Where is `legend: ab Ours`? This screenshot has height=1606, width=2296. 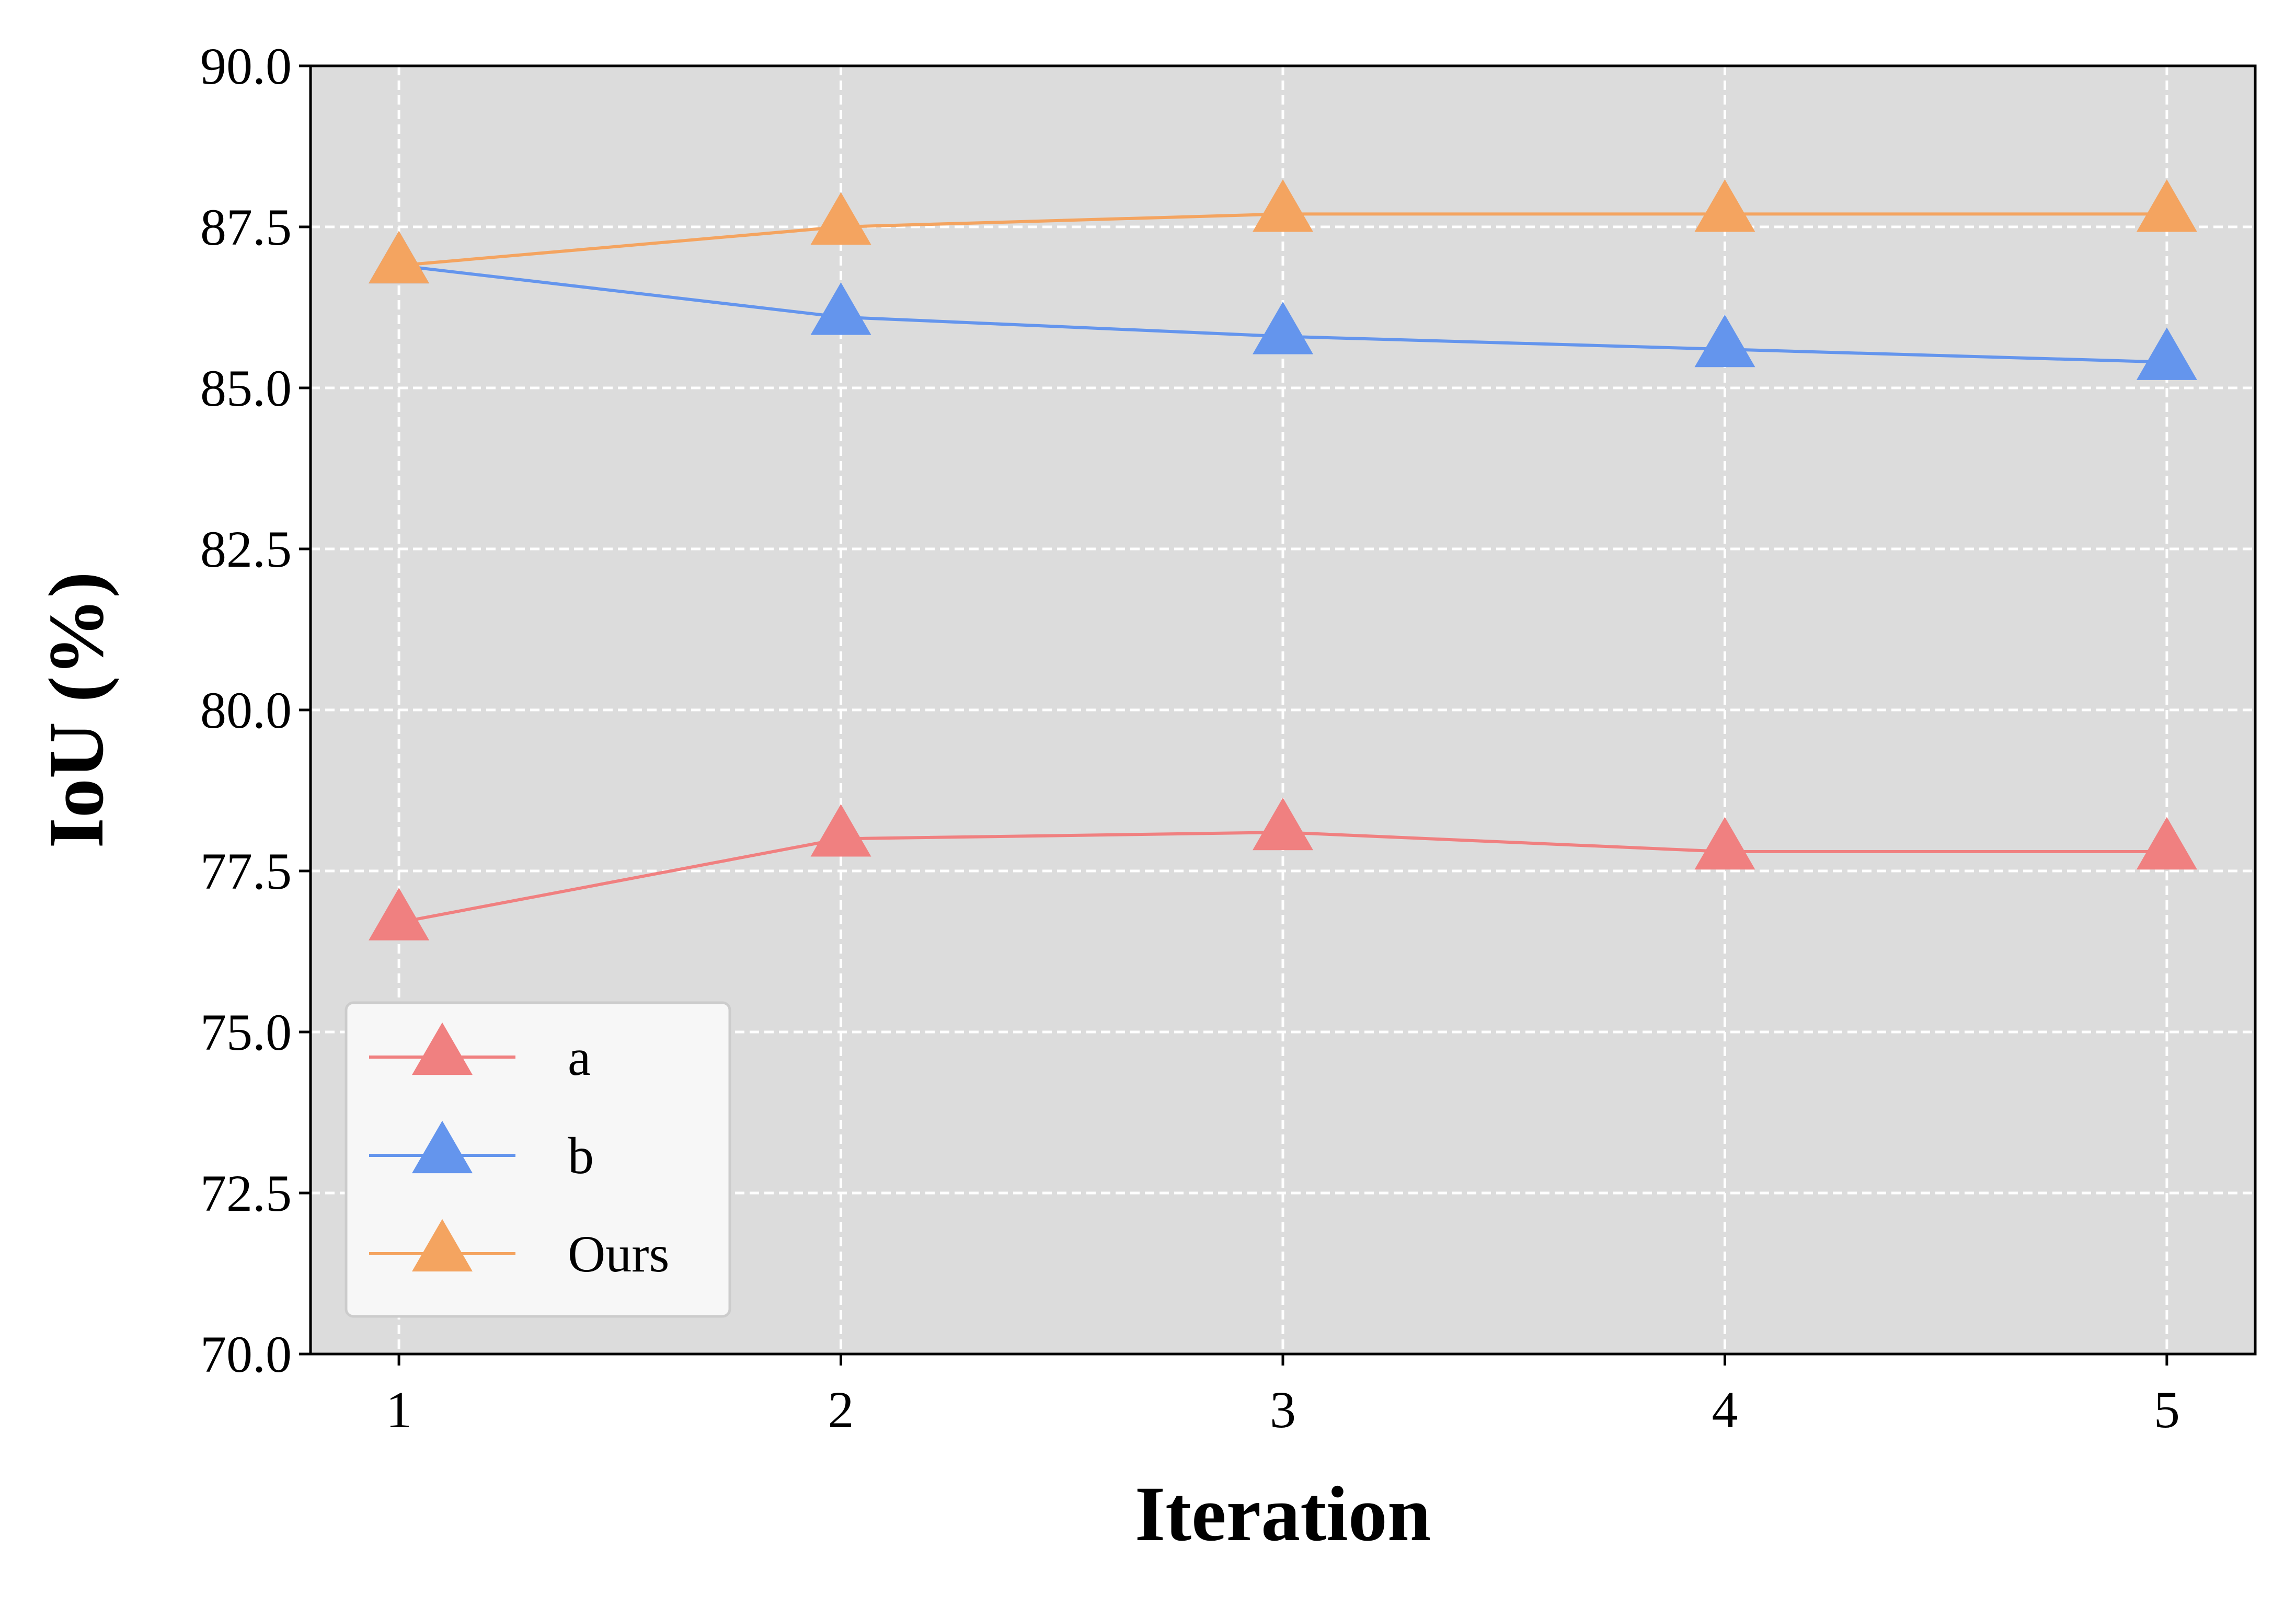 legend: ab Ours is located at coordinates (538, 1160).